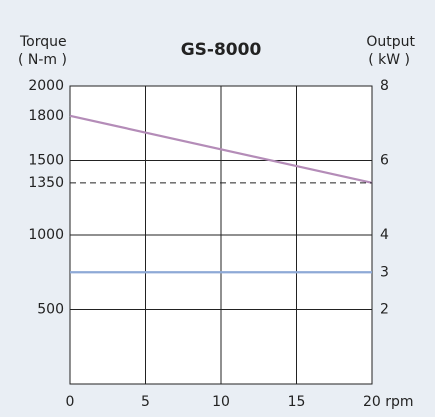  What do you see at coordinates (384, 310) in the screenshot?
I see `y2-tick-label: 2` at bounding box center [384, 310].